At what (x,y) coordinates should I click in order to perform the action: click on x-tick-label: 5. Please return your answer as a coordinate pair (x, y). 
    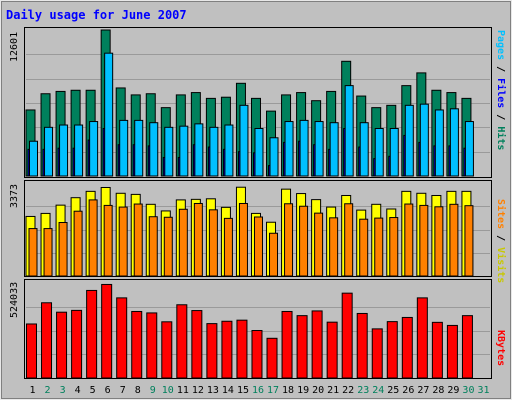
    Looking at the image, I should click on (93, 390).